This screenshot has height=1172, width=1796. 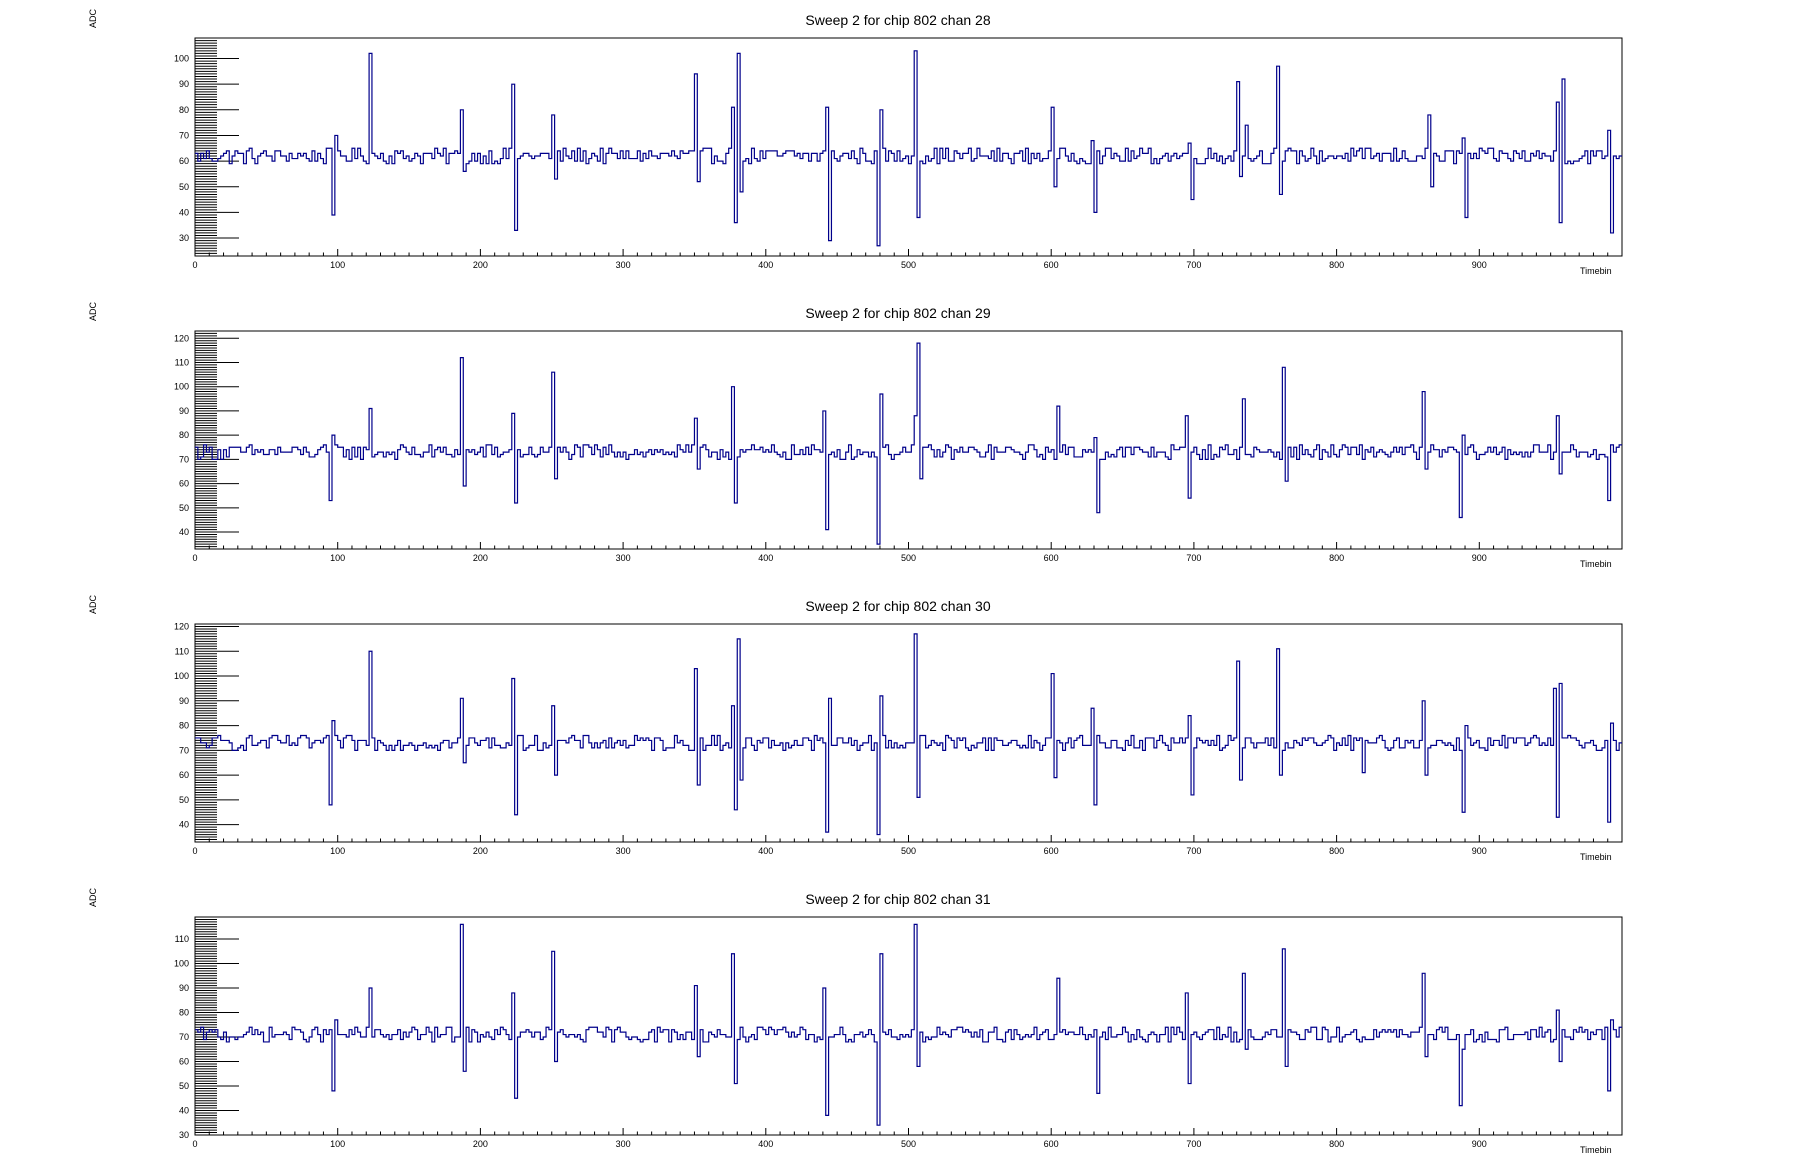 I want to click on chart-title: Sweep 2 for chip 802 chan 29, so click(x=898, y=313).